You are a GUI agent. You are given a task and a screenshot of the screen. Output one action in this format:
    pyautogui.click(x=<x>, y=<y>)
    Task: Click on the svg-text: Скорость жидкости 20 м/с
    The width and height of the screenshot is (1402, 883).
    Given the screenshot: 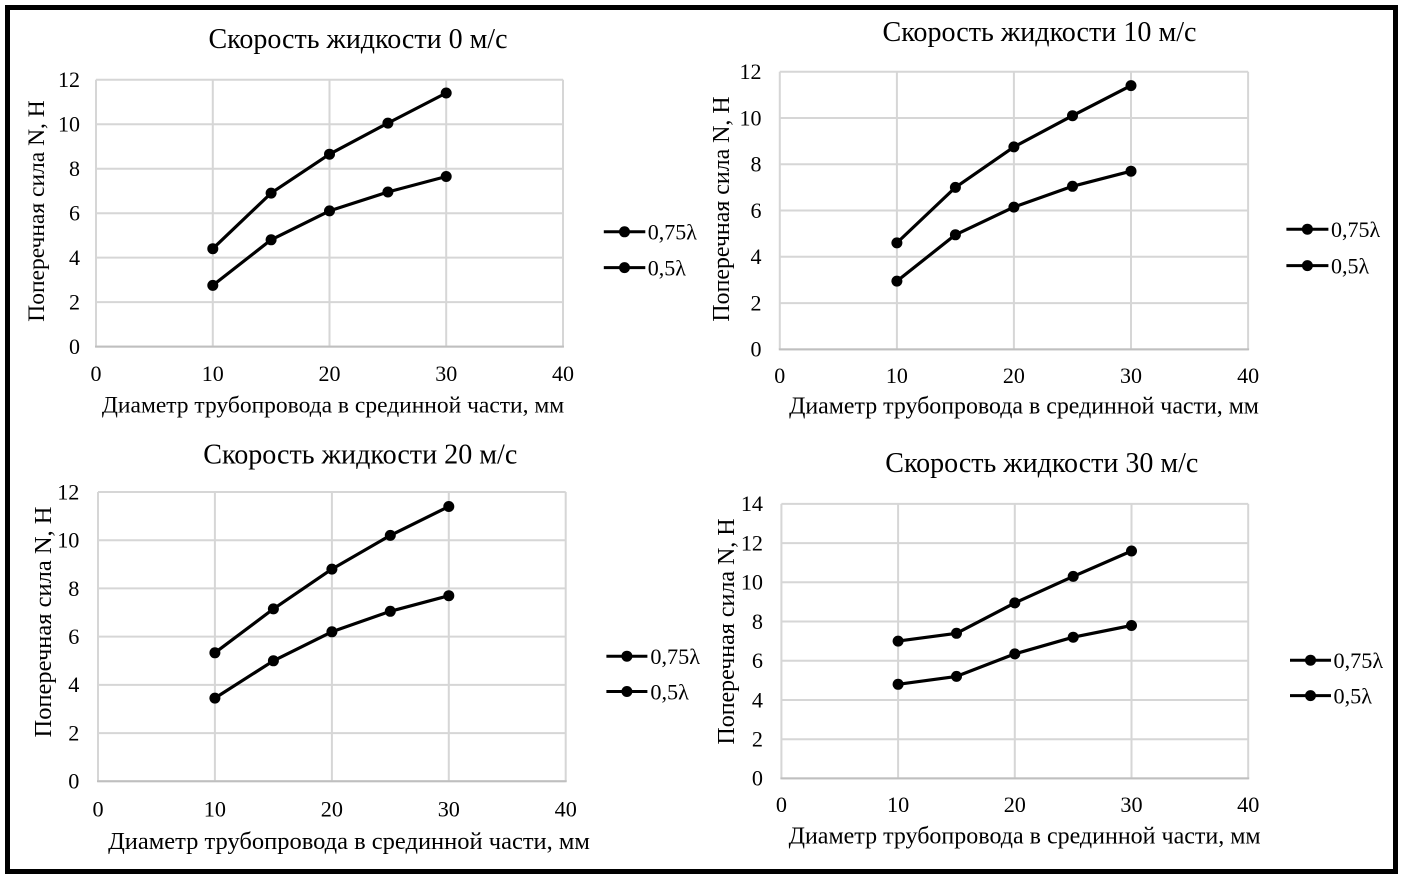 What is the action you would take?
    pyautogui.click(x=360, y=454)
    